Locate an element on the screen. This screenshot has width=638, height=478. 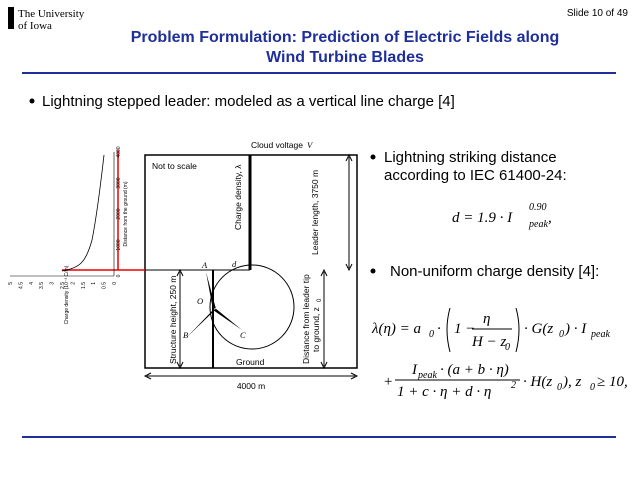
inset-tick: 3.5 is located at coordinates (42, 285).